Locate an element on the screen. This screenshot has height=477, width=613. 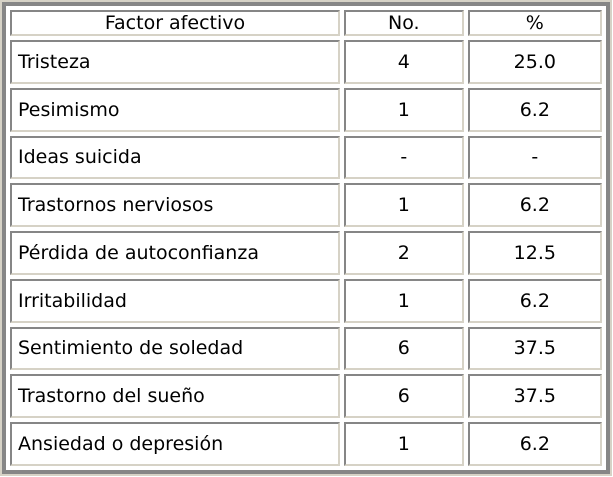
table-row: Trastornos nerviosos 1 6.2 is located at coordinates (306, 205).